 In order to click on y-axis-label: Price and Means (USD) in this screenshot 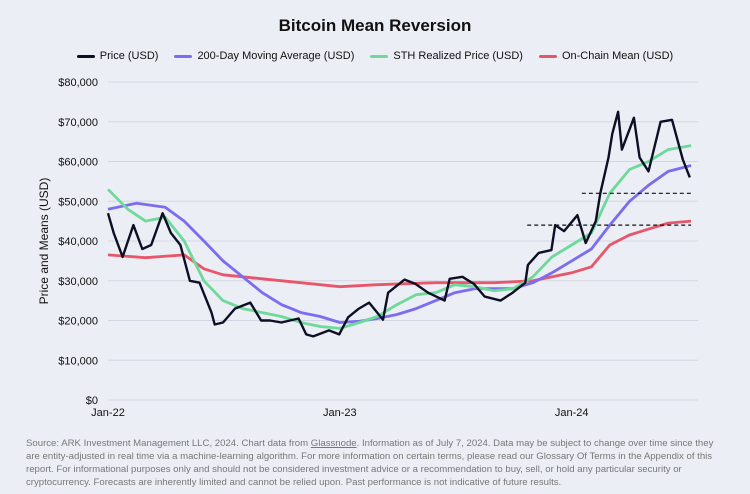, I will do `click(44, 241)`.